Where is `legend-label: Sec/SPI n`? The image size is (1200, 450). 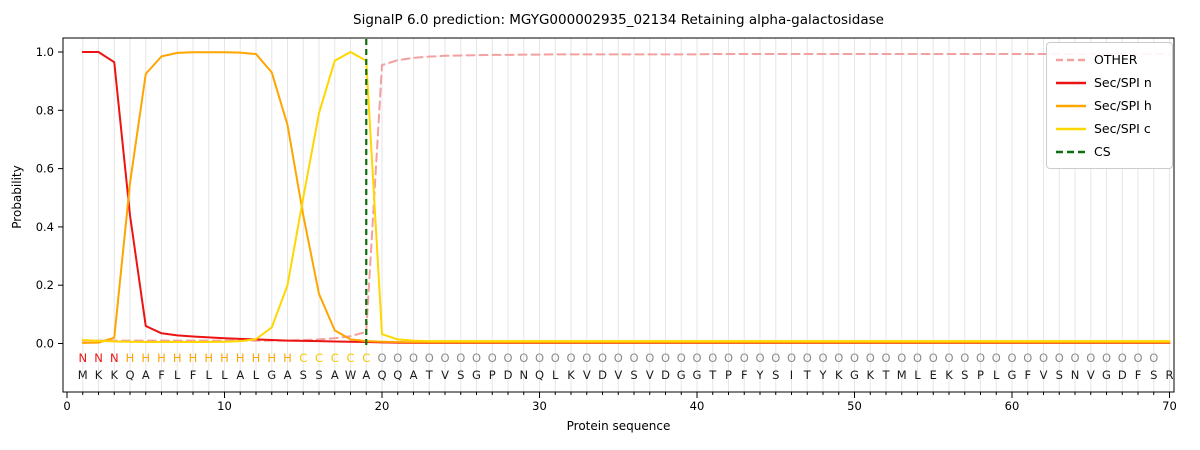
legend-label: Sec/SPI n is located at coordinates (1123, 82).